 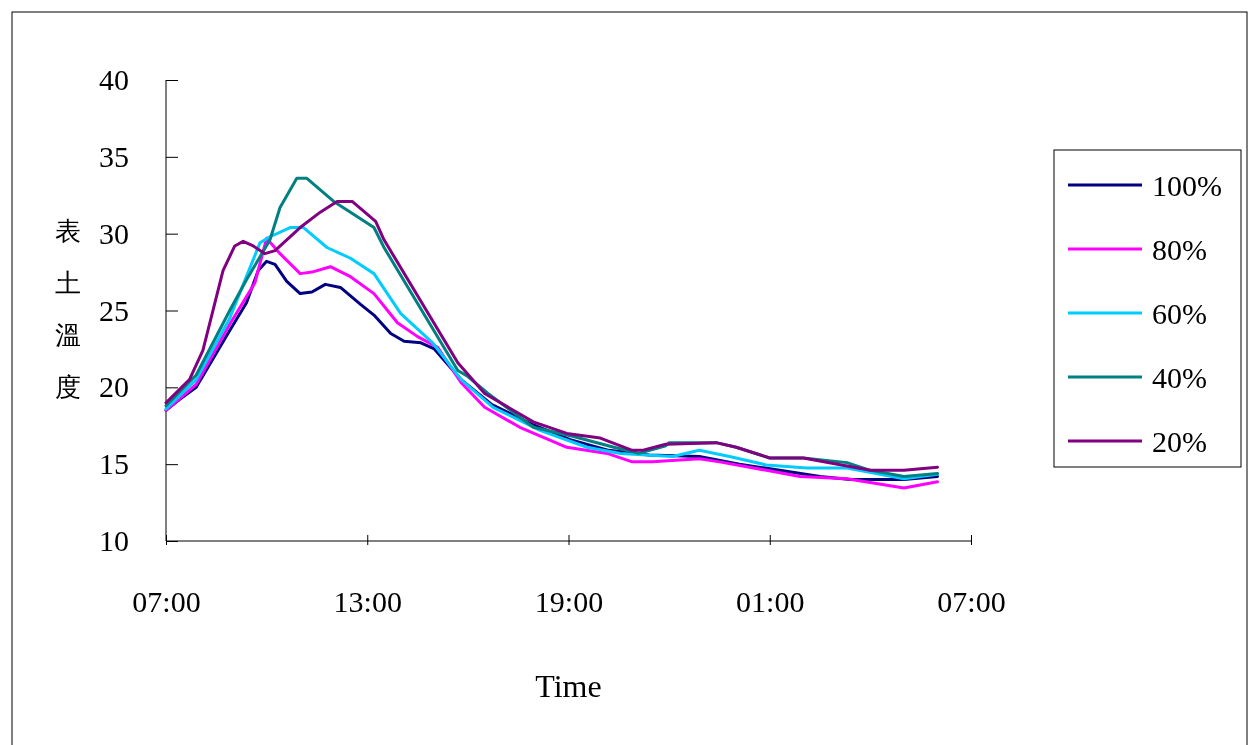 I want to click on y-tick-label: 15, so click(x=114, y=464).